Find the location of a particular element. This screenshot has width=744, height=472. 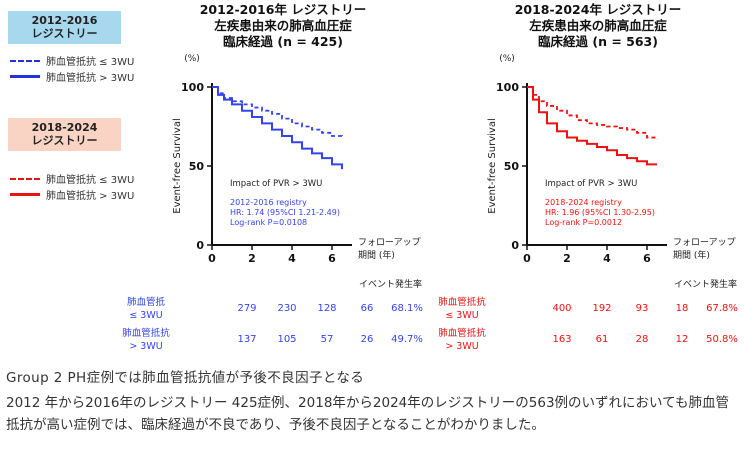

risk-value: 93 is located at coordinates (642, 308).